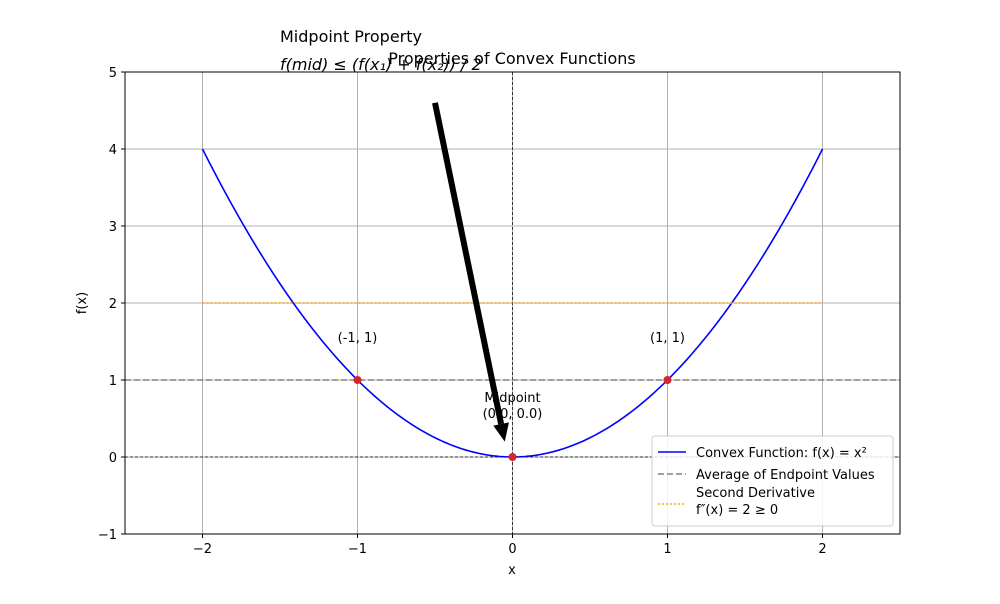 The width and height of the screenshot is (1000, 604). Describe the element at coordinates (357, 549) in the screenshot. I see `x-tick-label: −1` at that location.